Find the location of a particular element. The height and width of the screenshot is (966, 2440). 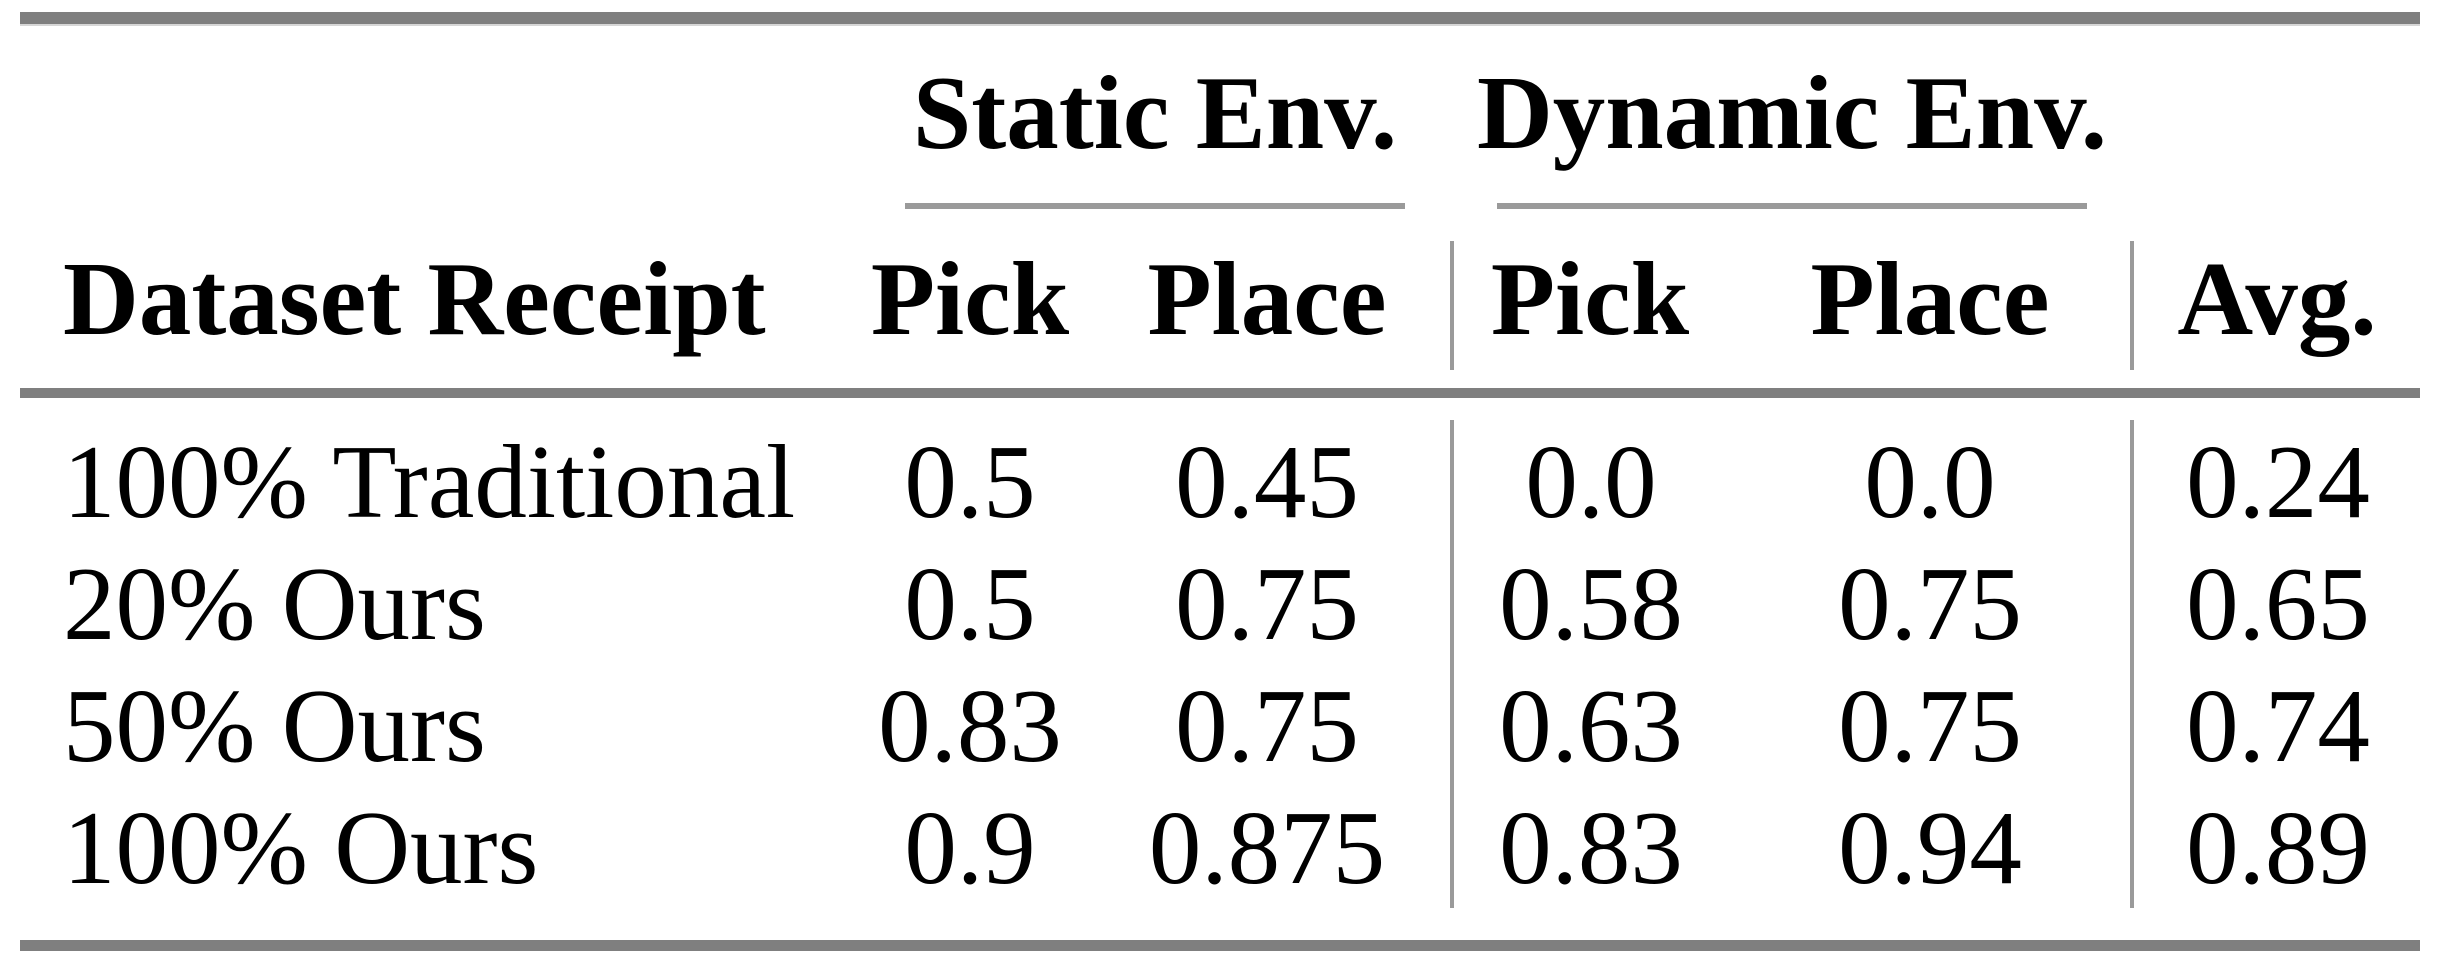

header-static-pick: Pick is located at coordinates (970, 298).